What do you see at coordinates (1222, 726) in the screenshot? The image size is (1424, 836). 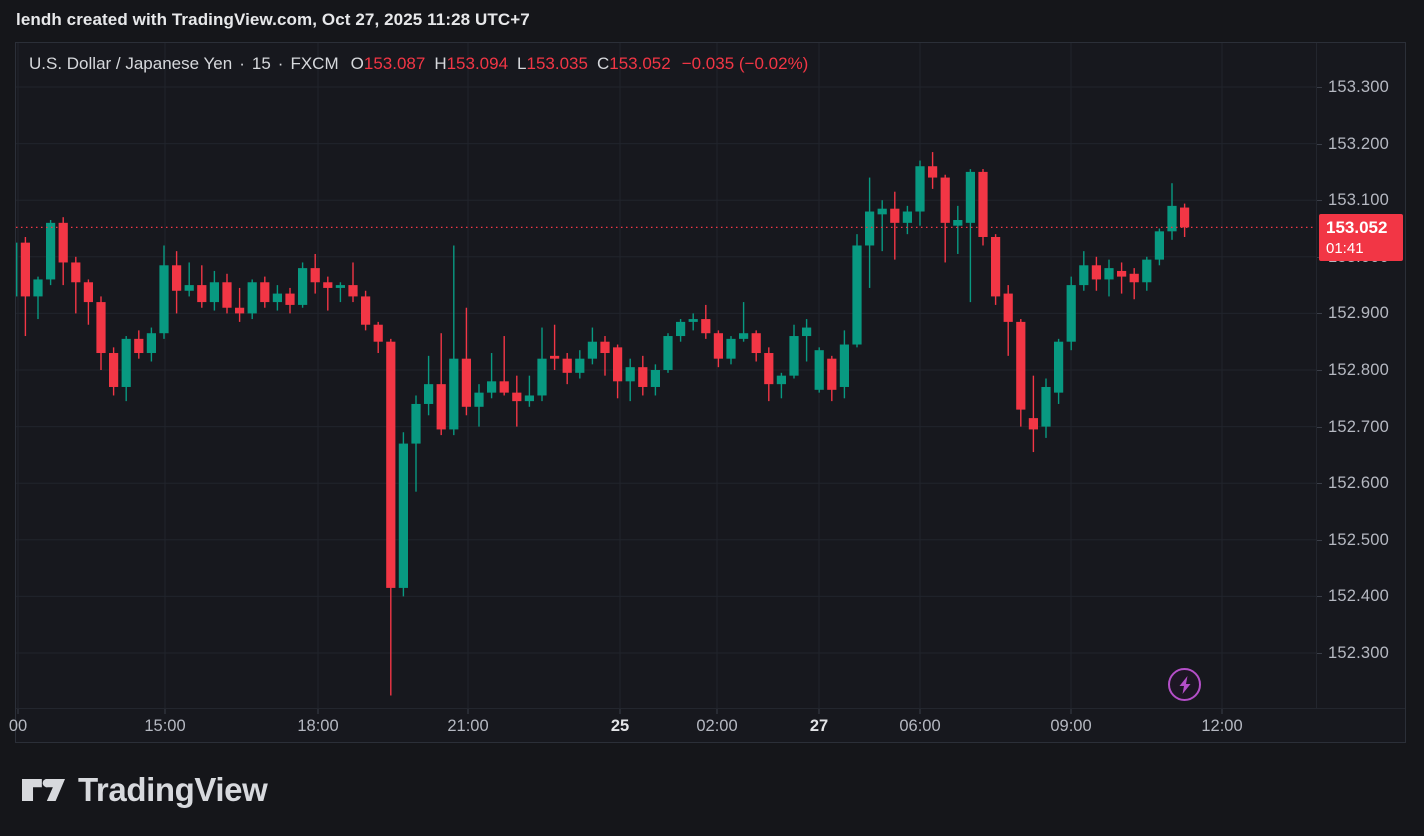 I see `time-axis-label: 12:00` at bounding box center [1222, 726].